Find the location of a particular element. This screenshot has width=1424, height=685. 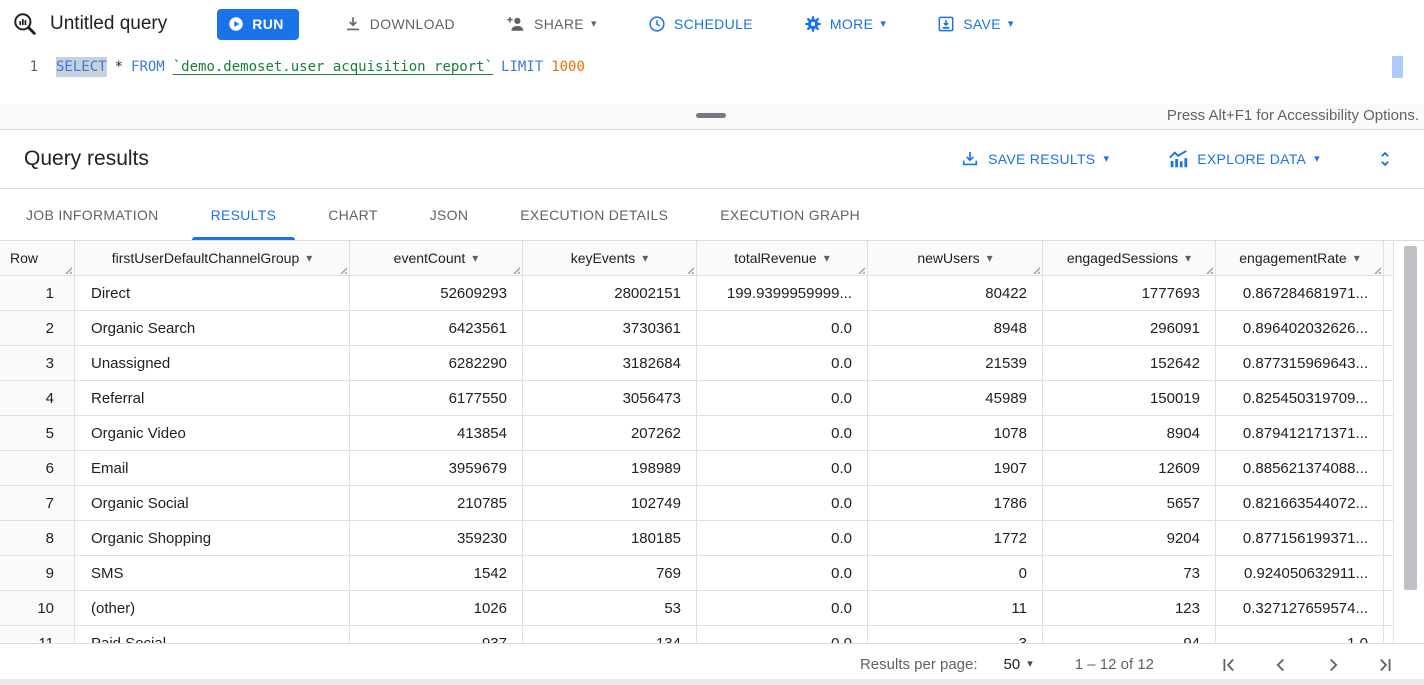

save-results-button: SAVE RESULTS ▾ is located at coordinates (1034, 159).